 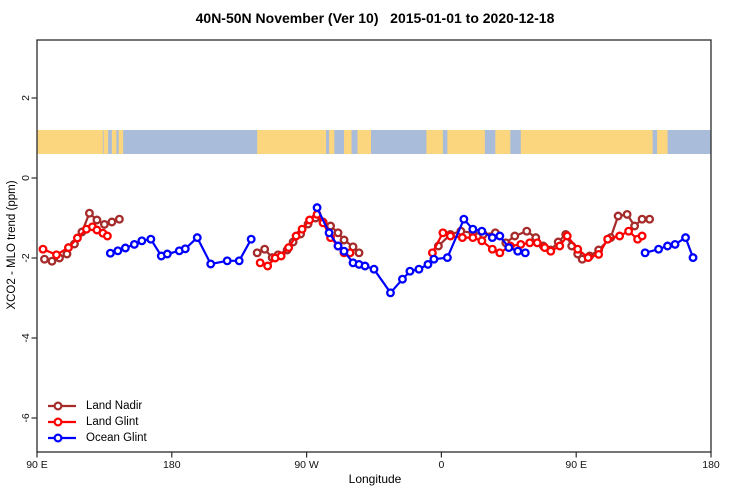 What do you see at coordinates (116, 438) in the screenshot?
I see `legend-label: Ocean Glint` at bounding box center [116, 438].